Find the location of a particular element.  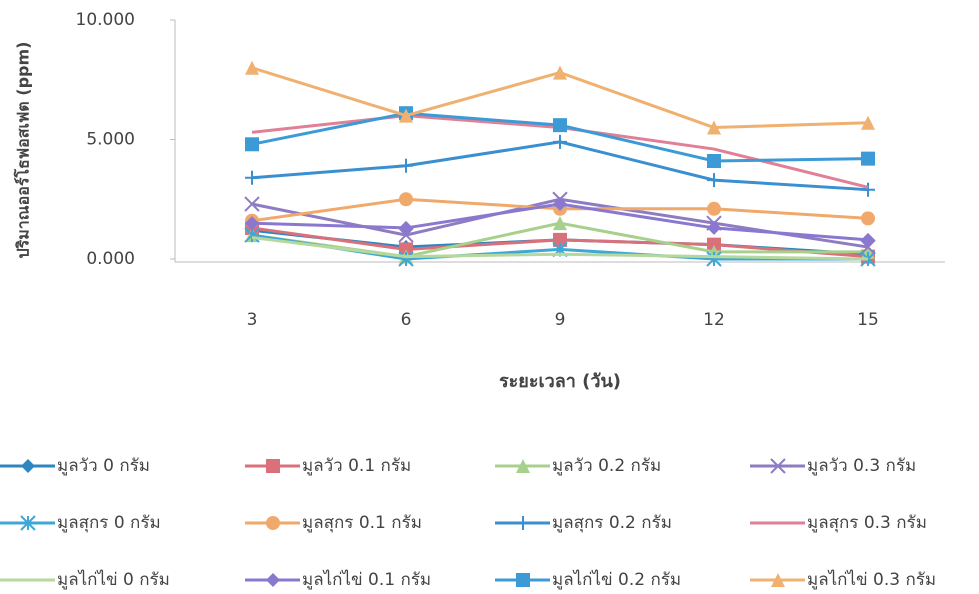

x-tick-label: 9 is located at coordinates (560, 320).